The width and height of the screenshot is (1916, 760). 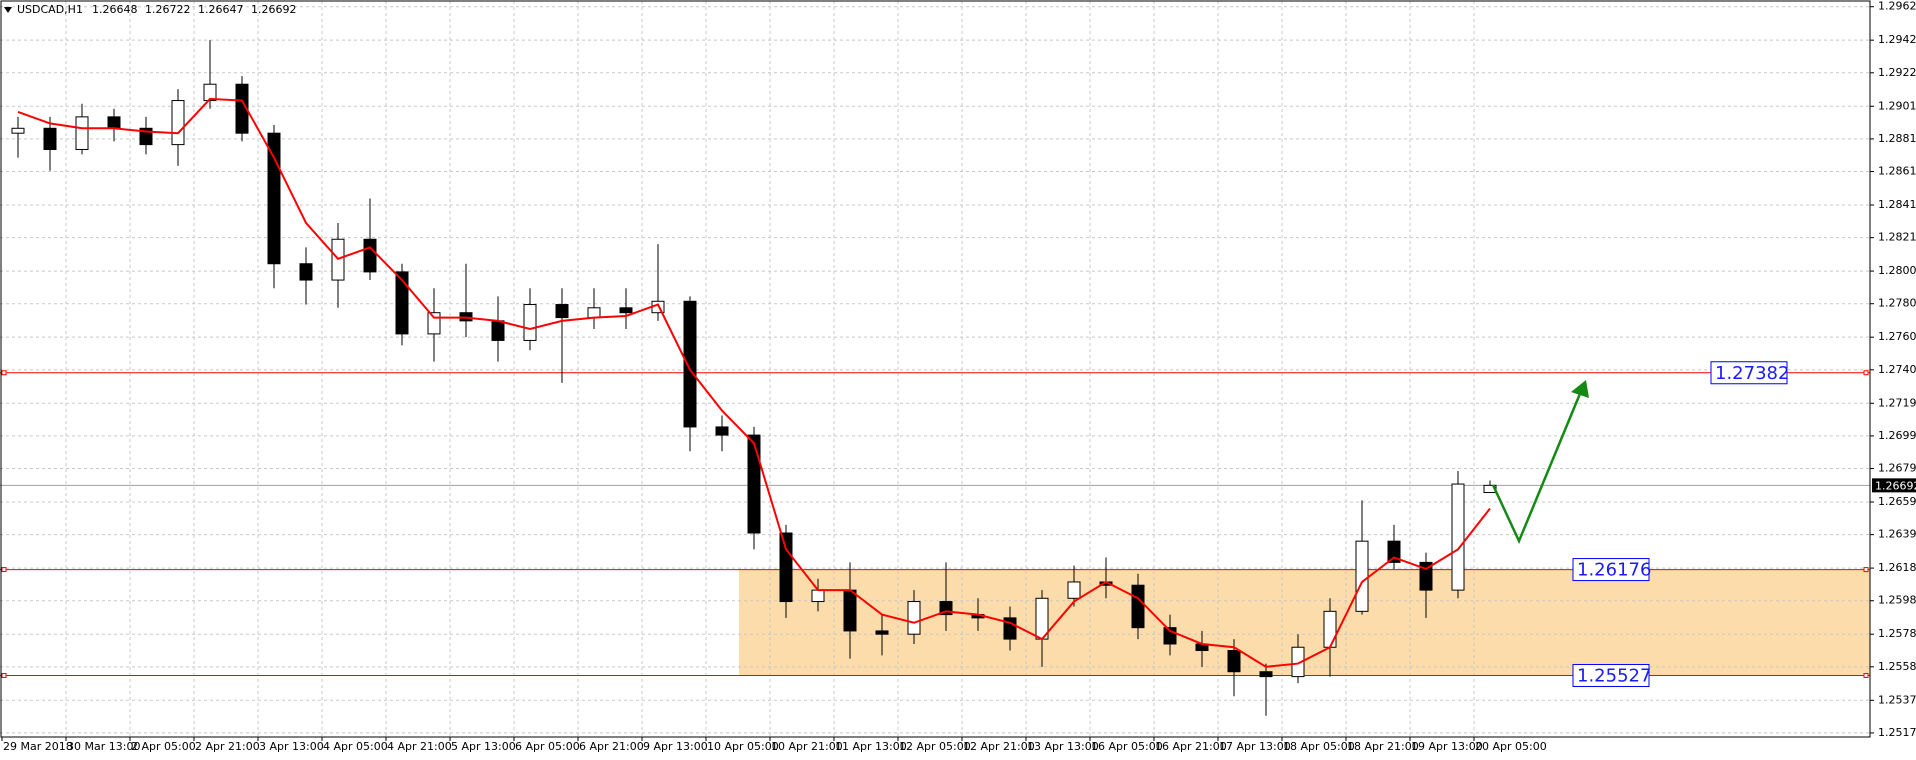 I want to click on forecast-arrowhead, so click(x=1580, y=389).